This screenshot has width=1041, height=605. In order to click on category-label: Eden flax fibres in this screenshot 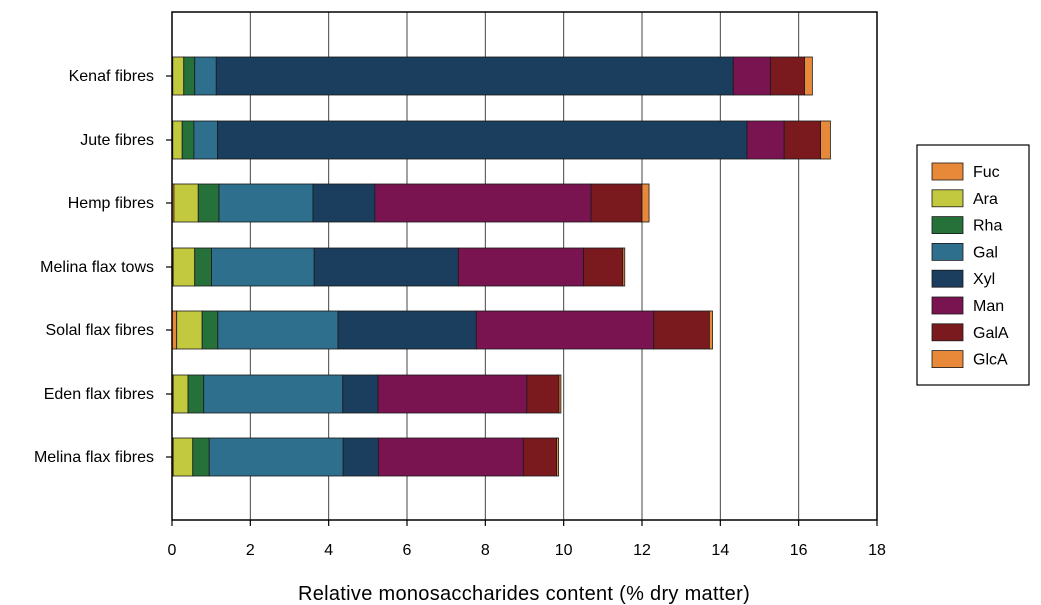, I will do `click(99, 394)`.